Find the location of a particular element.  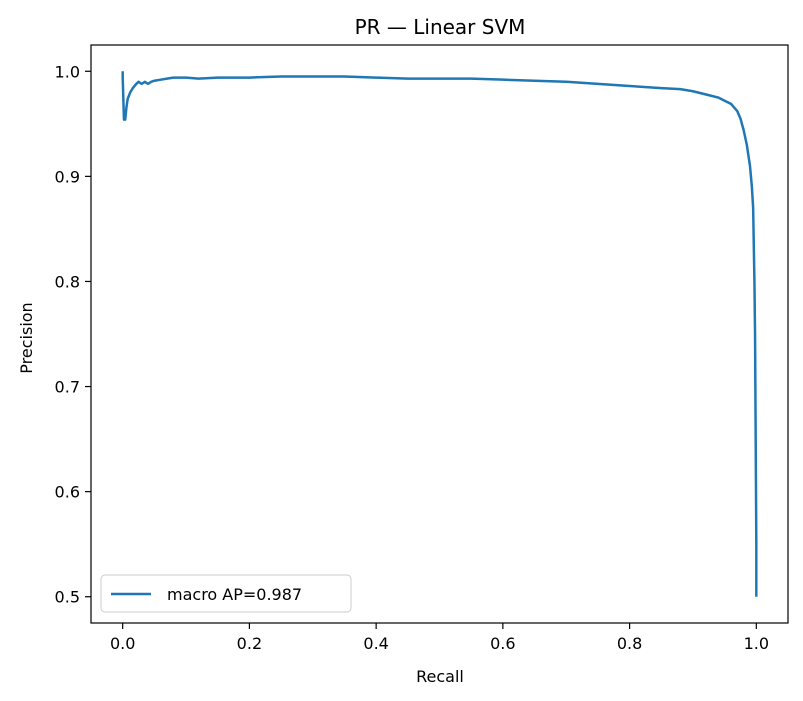

y-tick-label: 1.0 is located at coordinates (67, 71).